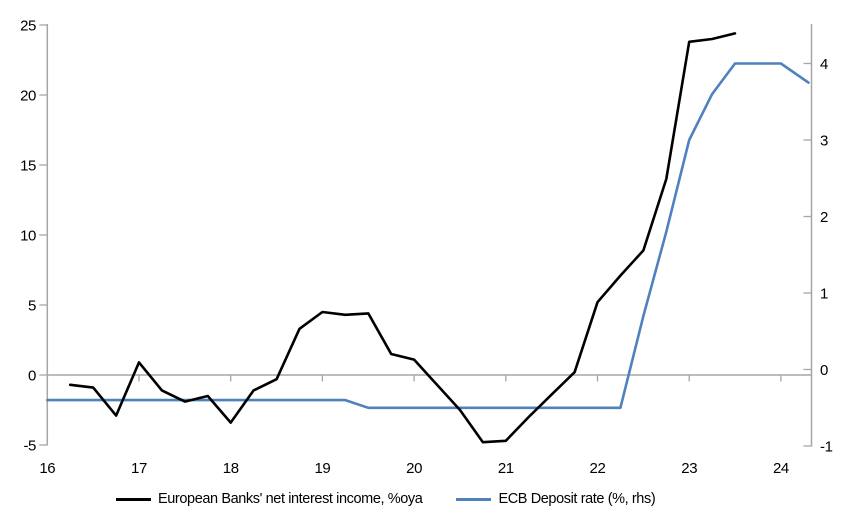 This screenshot has height=531, width=852. Describe the element at coordinates (322, 468) in the screenshot. I see `x-axis-tick-label: 19` at that location.